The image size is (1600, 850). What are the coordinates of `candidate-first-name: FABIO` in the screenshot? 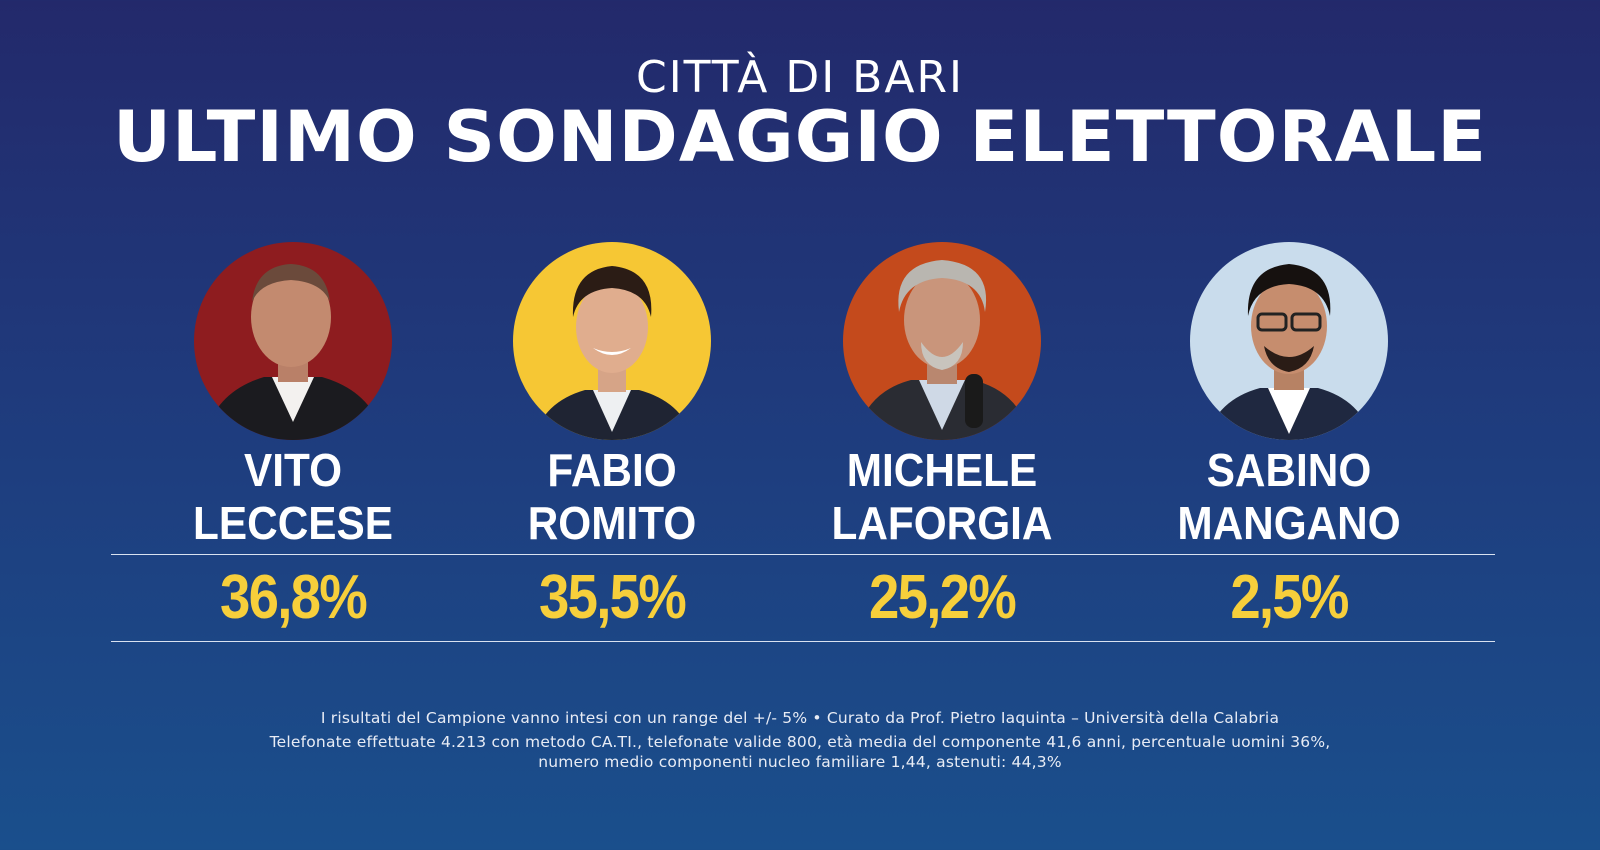 It's located at (612, 470).